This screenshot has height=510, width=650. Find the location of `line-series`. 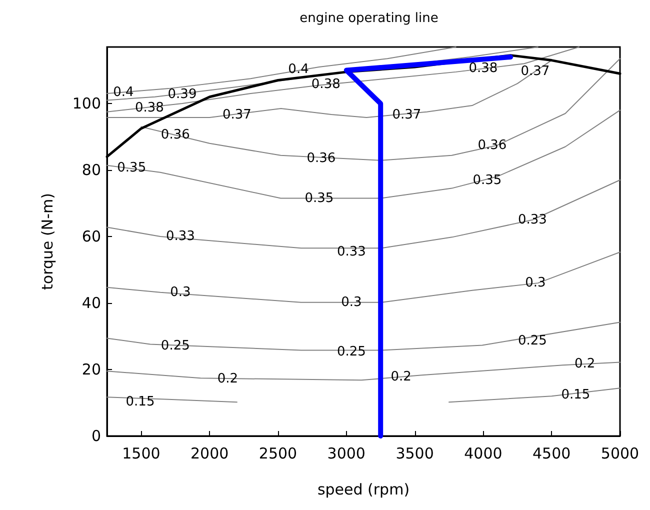

line-series is located at coordinates (329, 89).